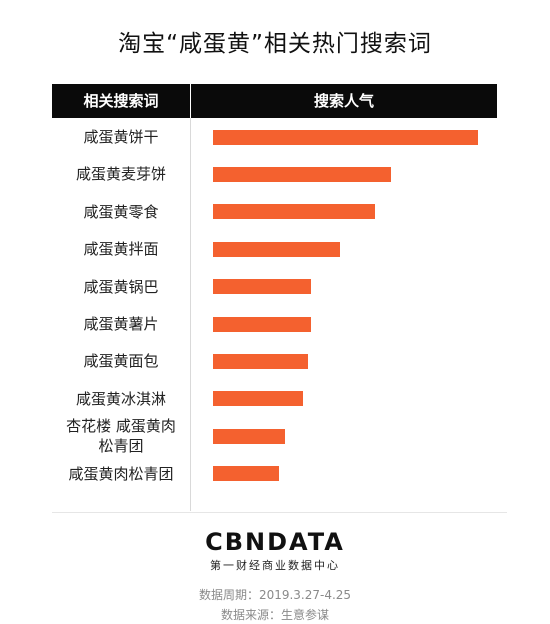  I want to click on category-label: 杏花楼 咸蛋黄肉 松青团, so click(121, 436).